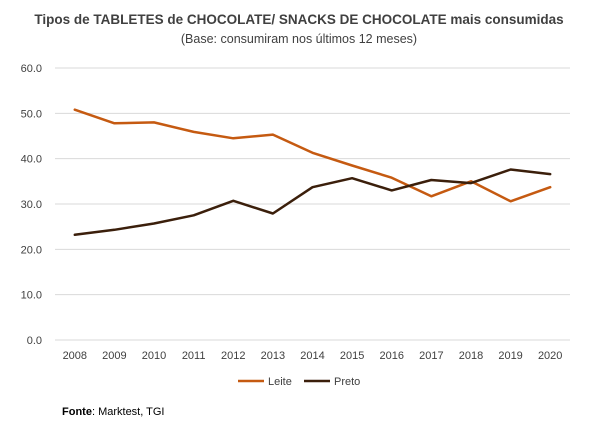  What do you see at coordinates (391, 356) in the screenshot?
I see `x-tick-label: 2016` at bounding box center [391, 356].